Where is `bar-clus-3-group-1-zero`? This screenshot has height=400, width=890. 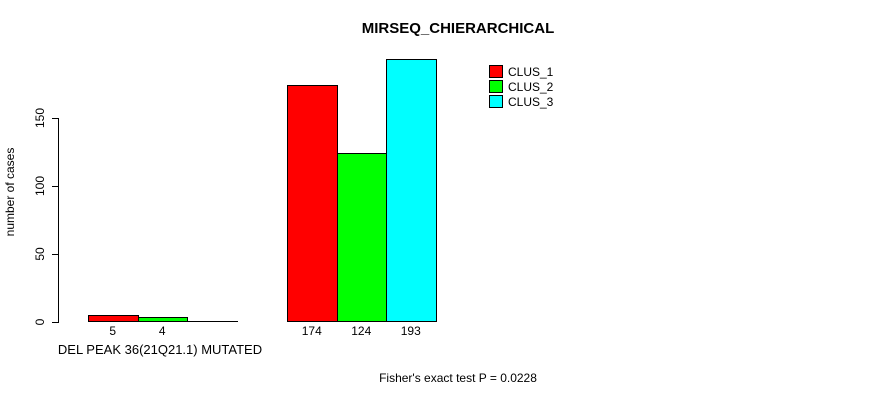
bar-clus-3-group-1-zero is located at coordinates (212, 321).